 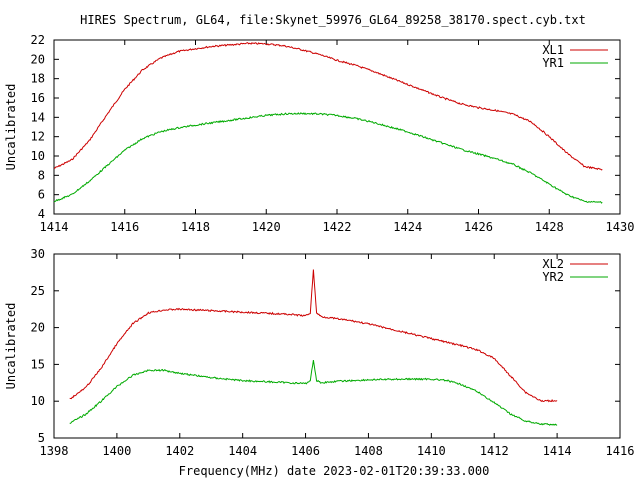 I want to click on y-tick-label: 18, so click(x=38, y=79).